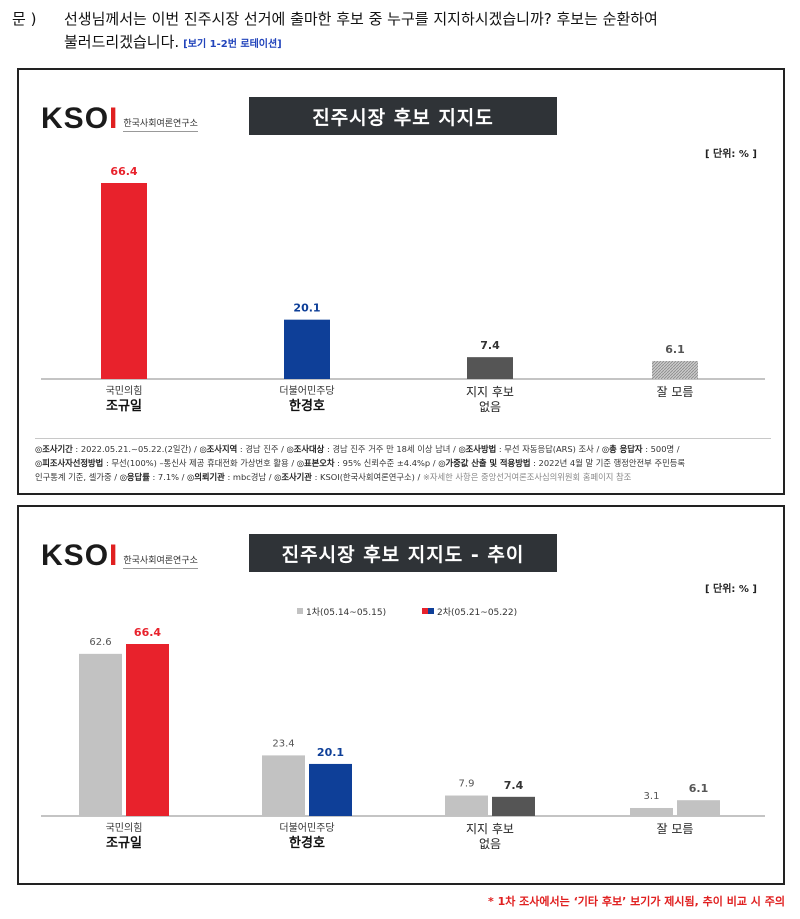 Image resolution: width=800 pixels, height=919 pixels. I want to click on legend-swatch-series-2b, so click(431, 611).